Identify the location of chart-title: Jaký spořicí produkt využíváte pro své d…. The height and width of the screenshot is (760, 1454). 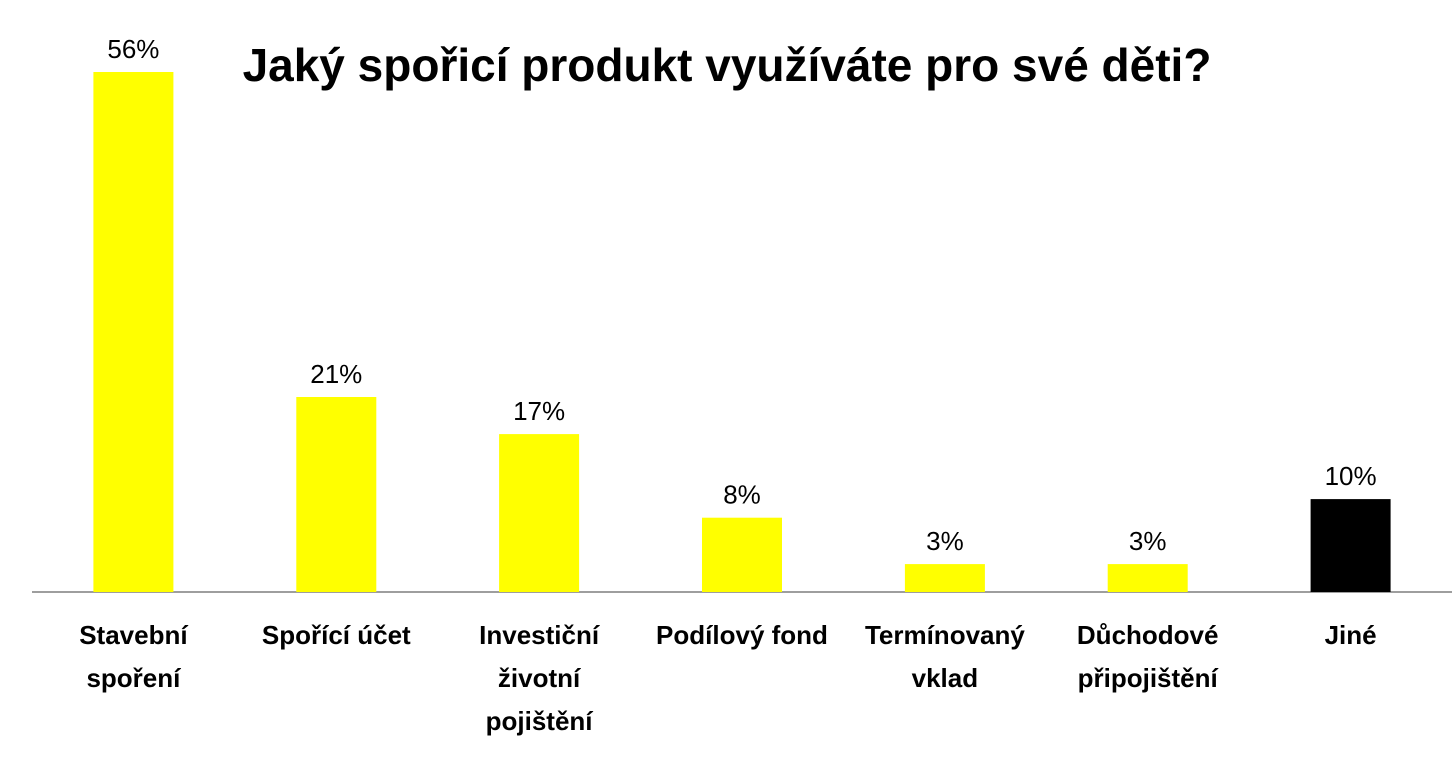
(727, 65).